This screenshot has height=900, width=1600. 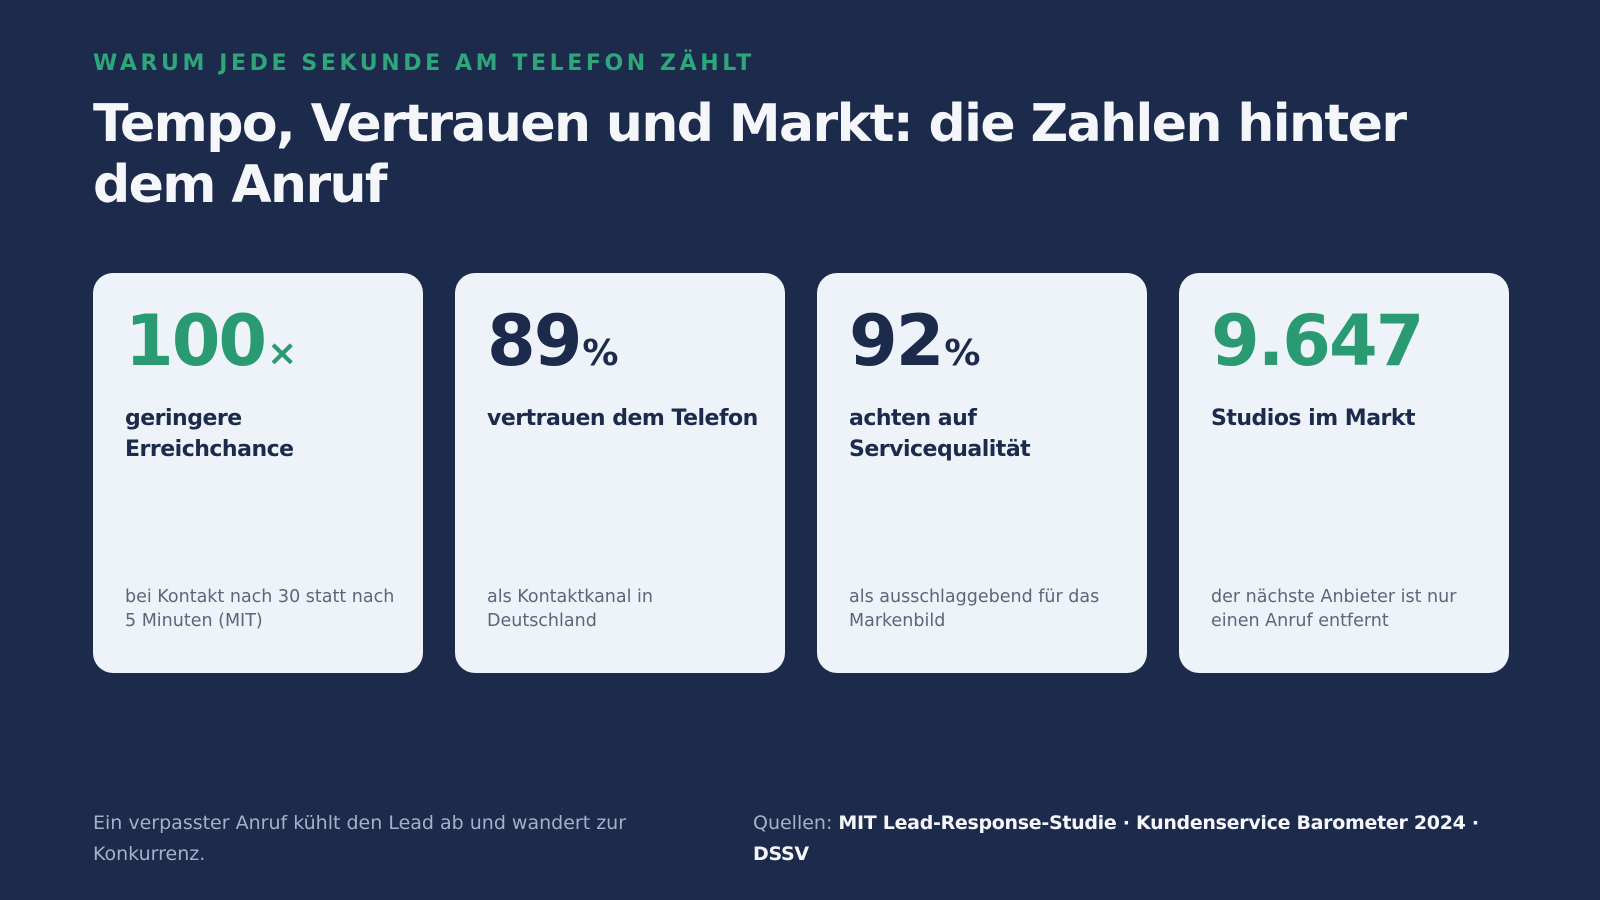 I want to click on stat-unit: ×, so click(x=282, y=353).